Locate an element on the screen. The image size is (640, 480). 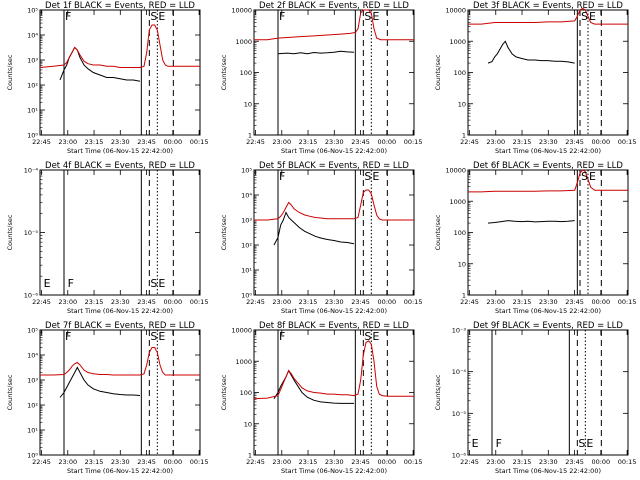
y-tick-label: 10⁰ is located at coordinates (246, 296).